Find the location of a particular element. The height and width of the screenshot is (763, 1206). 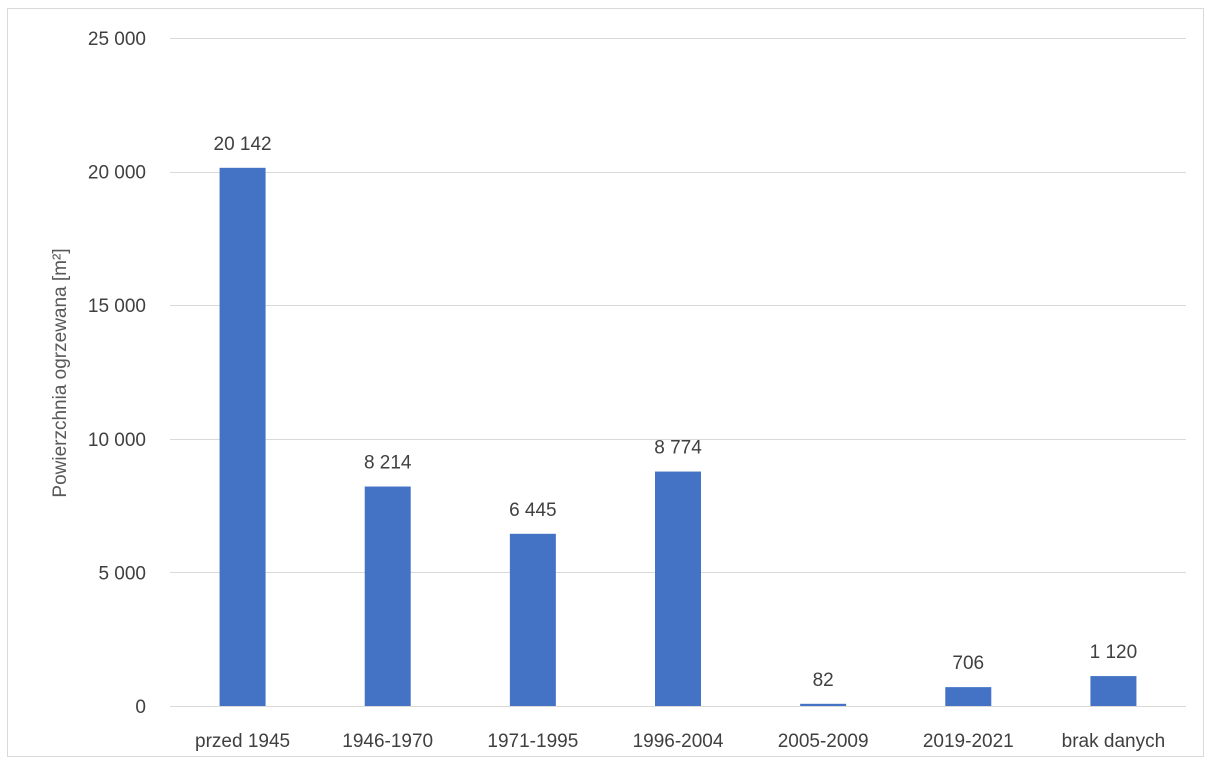

y-axis-ticks: 0 5 000 10 000 15 000 20 000 25 000 is located at coordinates (117, 373).